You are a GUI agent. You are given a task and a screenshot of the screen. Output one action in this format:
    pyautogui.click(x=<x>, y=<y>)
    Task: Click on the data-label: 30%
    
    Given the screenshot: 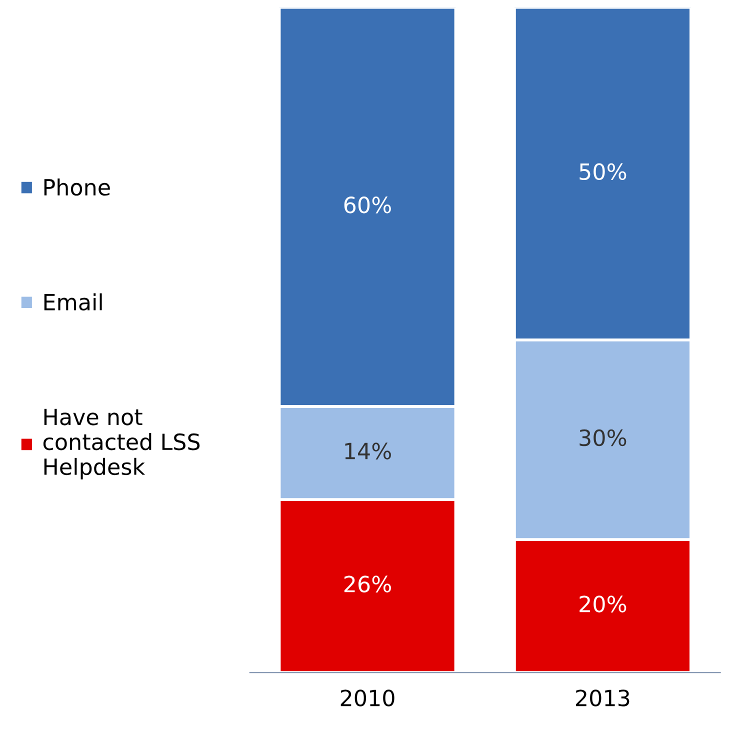 What is the action you would take?
    pyautogui.click(x=603, y=437)
    